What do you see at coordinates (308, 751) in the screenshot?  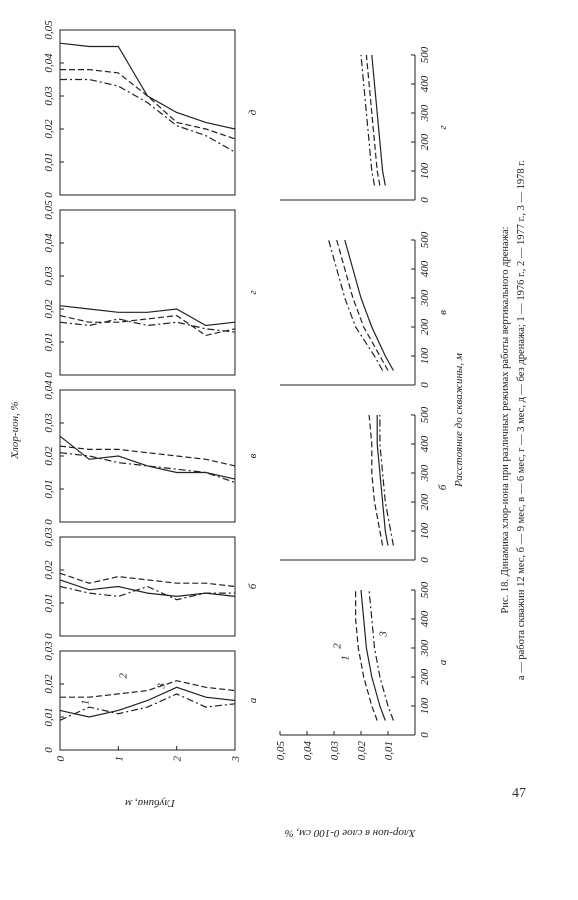 I see `y-tick-label: 0,04` at bounding box center [308, 751].